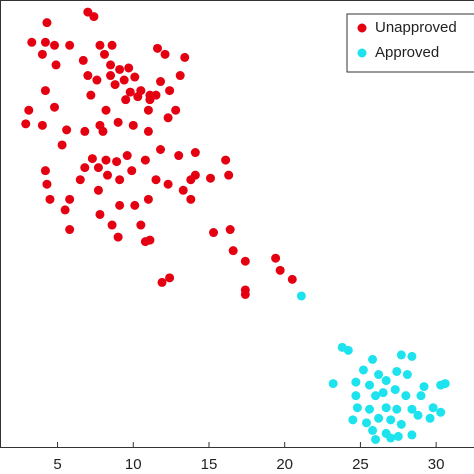 The width and height of the screenshot is (474, 474). Describe the element at coordinates (436, 464) in the screenshot. I see `x-tick-label: 30` at that location.